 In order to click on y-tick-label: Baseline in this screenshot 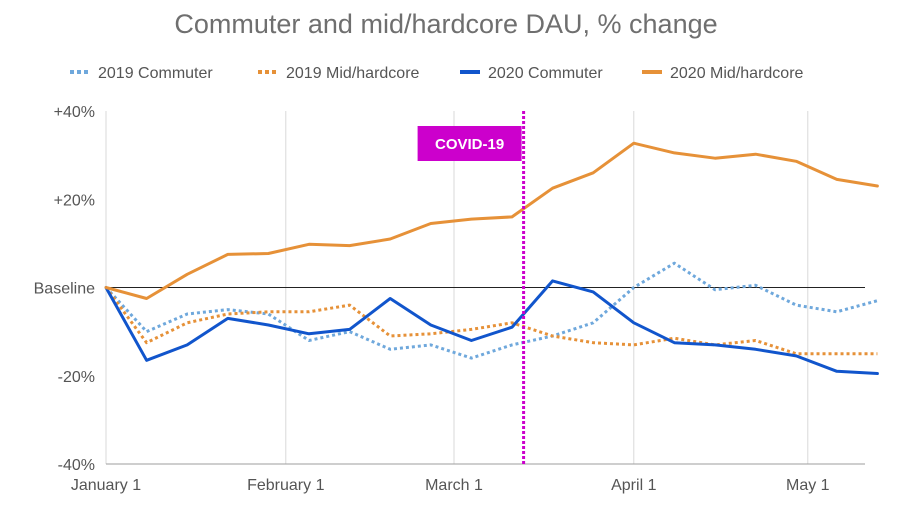, I will do `click(64, 289)`.